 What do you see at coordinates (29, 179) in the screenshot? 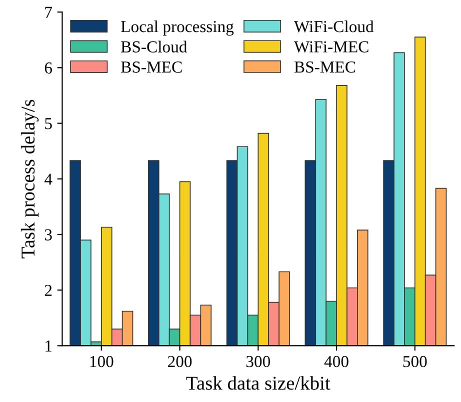
I see `y-axis-title: Task process delay/s` at bounding box center [29, 179].